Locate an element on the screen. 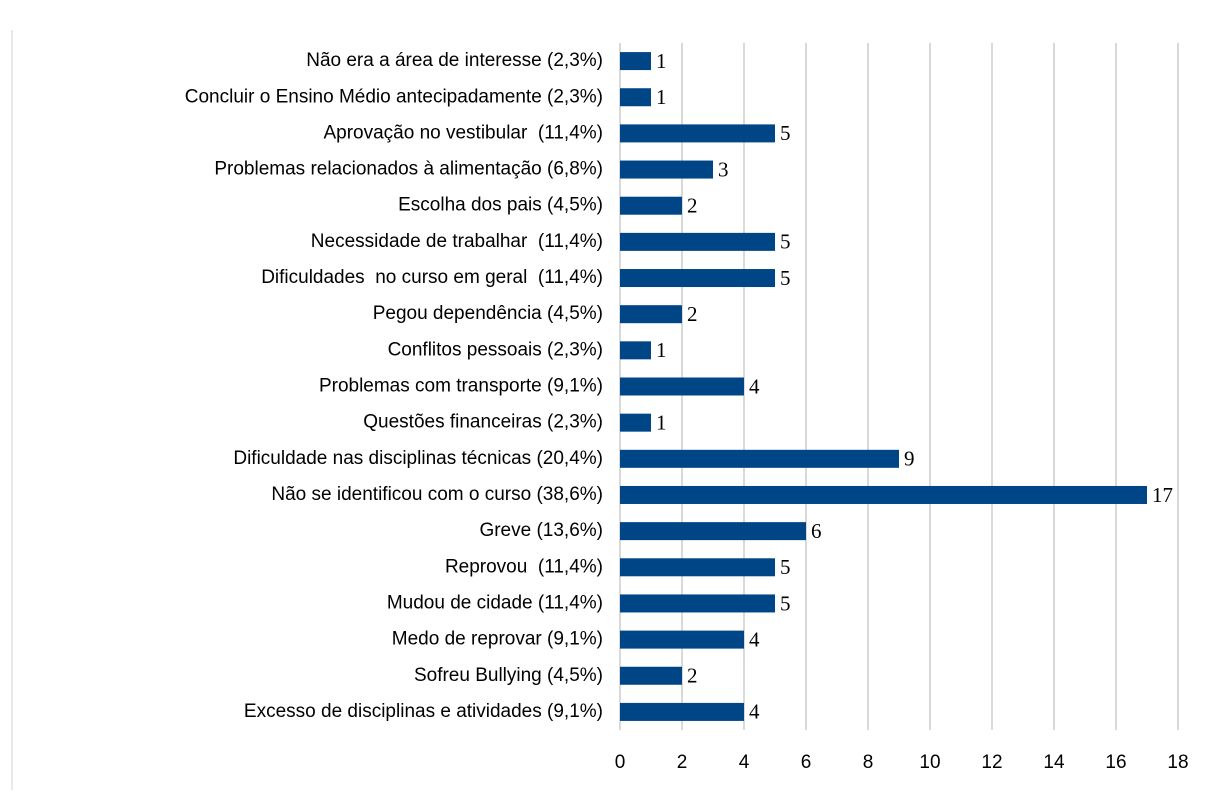  x-tick-label: 6 is located at coordinates (806, 762).